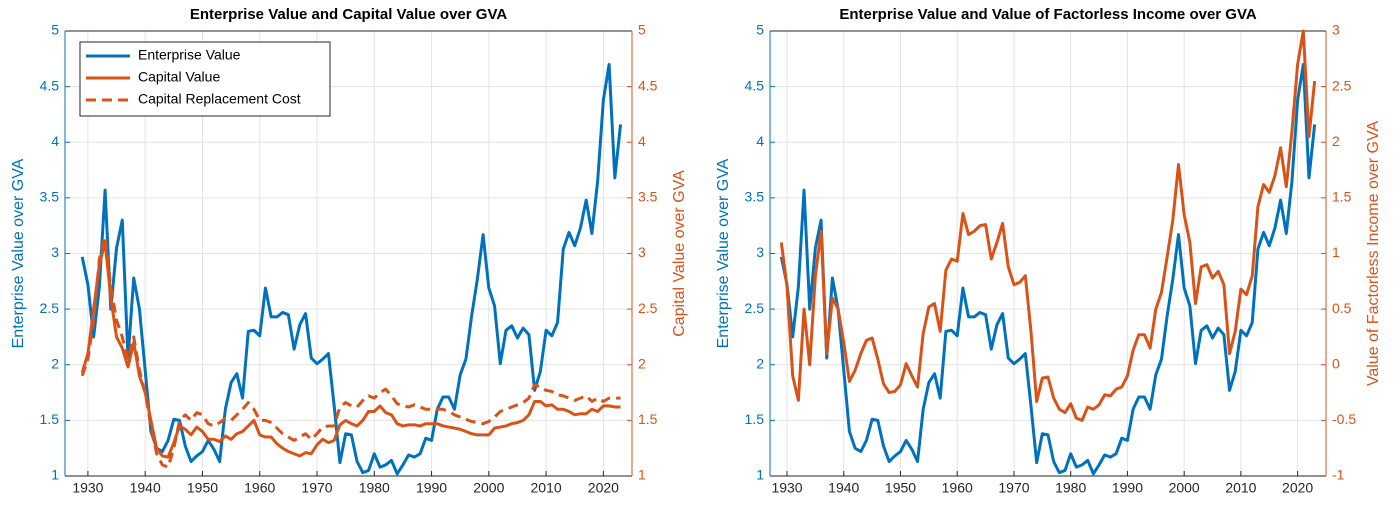 The width and height of the screenshot is (1400, 511). I want to click on y2-tick-label: -1, so click(1338, 475).